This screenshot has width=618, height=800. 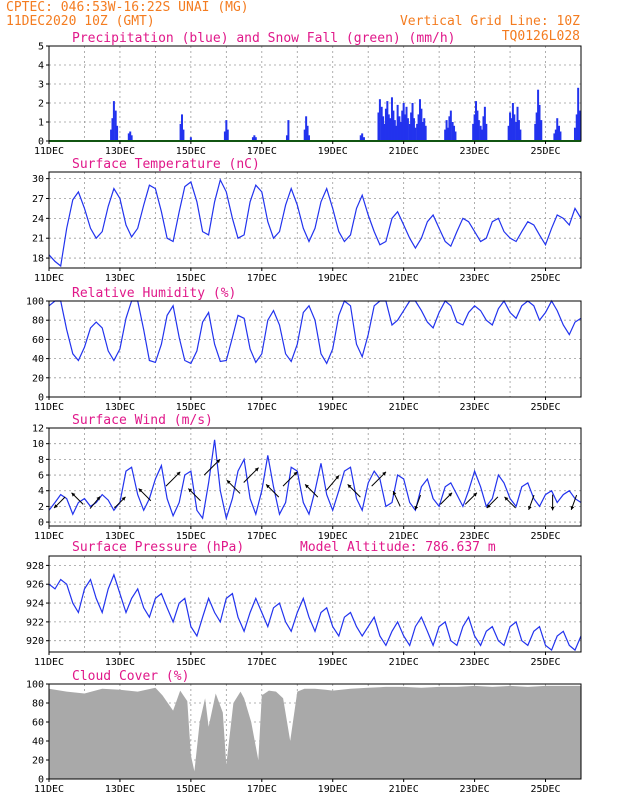 I want to click on temp-panel, so click(x=314, y=221).